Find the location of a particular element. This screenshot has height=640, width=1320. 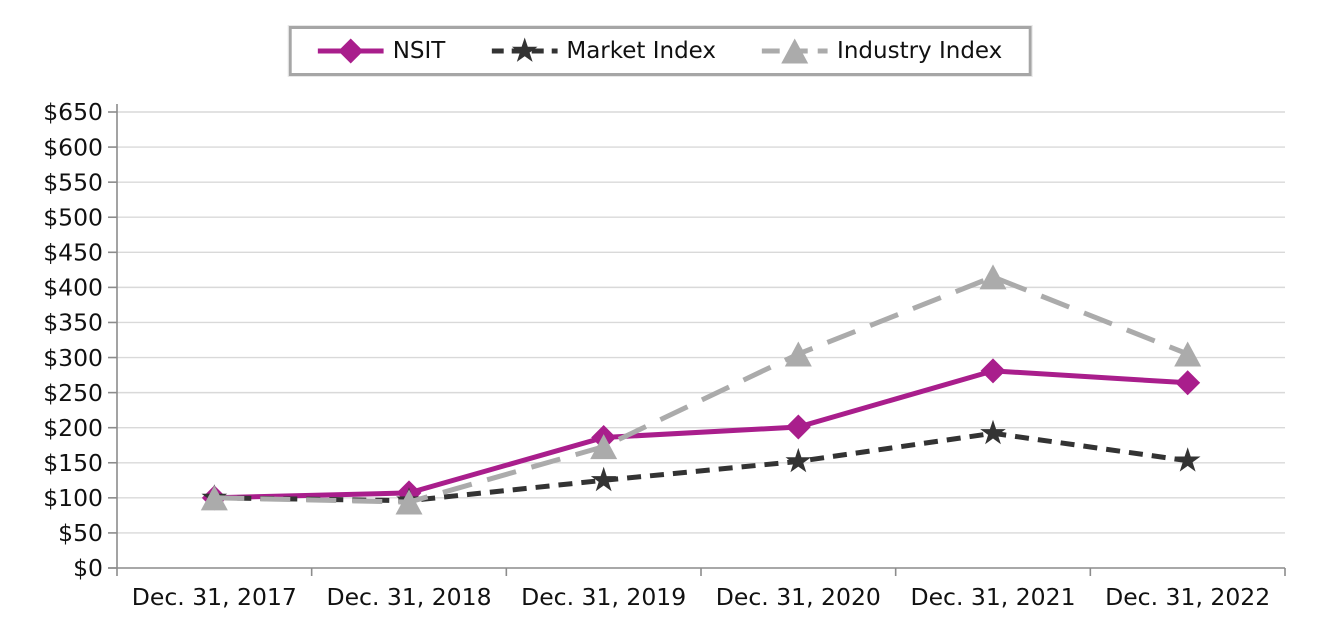

legend-item-market-index: Market Index is located at coordinates (603, 51).